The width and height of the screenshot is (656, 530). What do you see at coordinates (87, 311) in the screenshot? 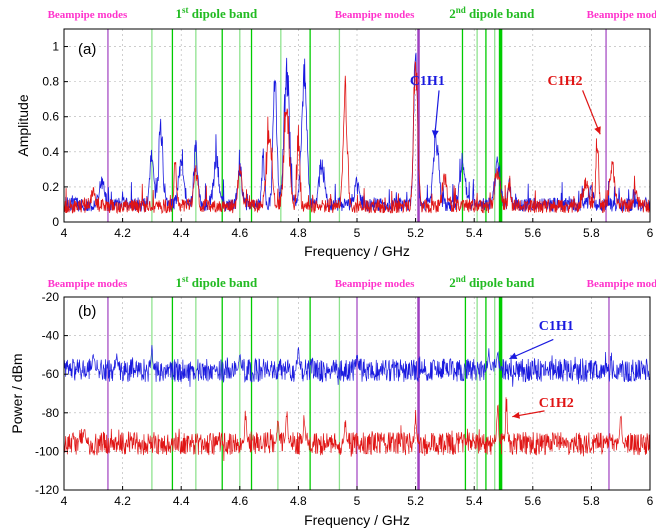
I see `panel-label: (b)` at bounding box center [87, 311].